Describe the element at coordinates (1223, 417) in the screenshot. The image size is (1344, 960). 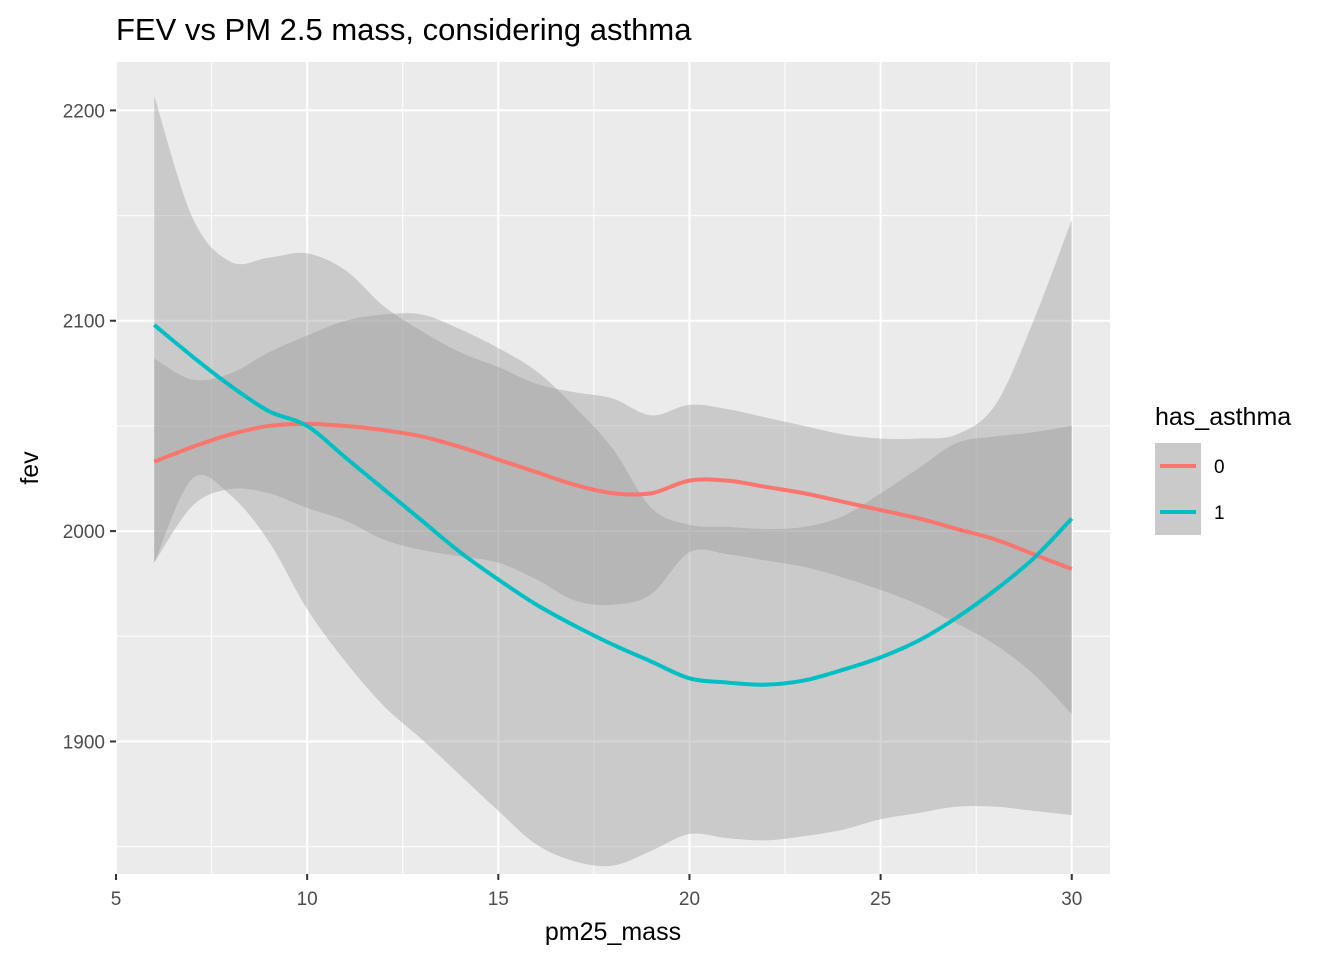
I see `legend-title: has_asthma` at that location.